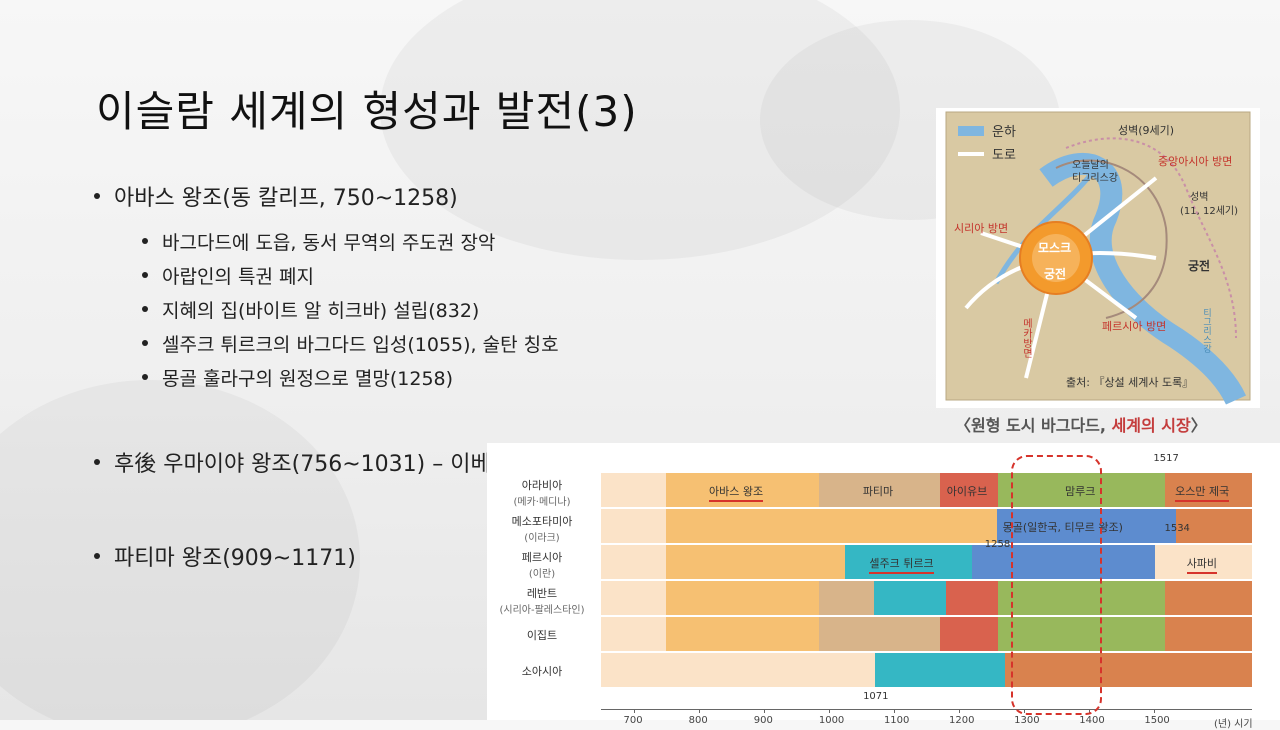  I want to click on x-tick-label: 1400, so click(1092, 720).